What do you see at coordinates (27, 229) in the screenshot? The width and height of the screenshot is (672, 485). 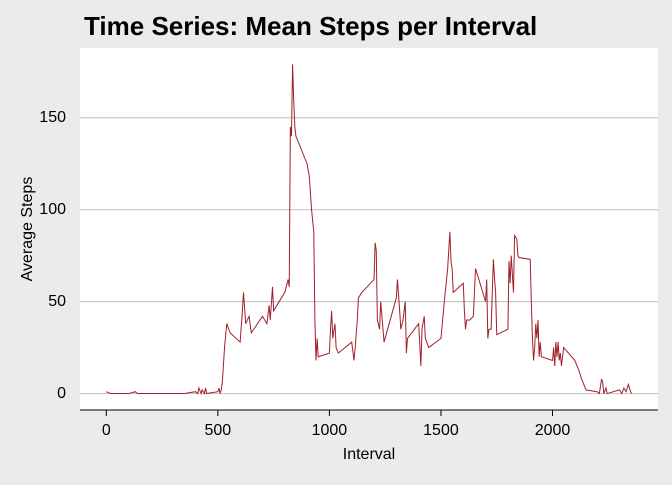 I see `y-axis-label: Average Steps` at bounding box center [27, 229].